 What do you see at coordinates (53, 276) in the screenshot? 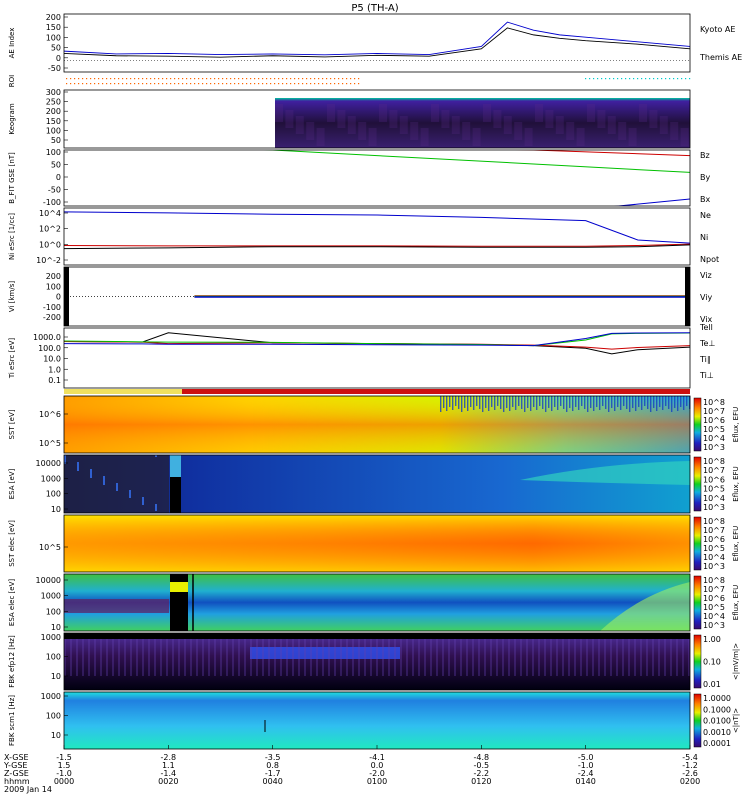
I see `vi-y-tick: 200` at bounding box center [53, 276].